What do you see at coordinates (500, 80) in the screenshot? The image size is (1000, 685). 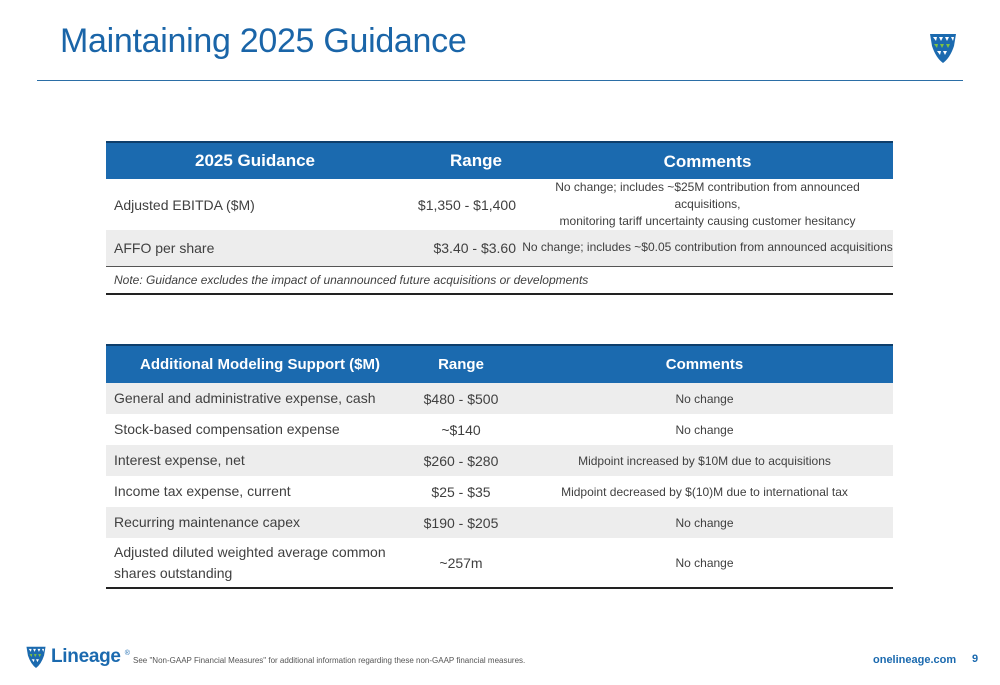 I see `title-divider` at bounding box center [500, 80].